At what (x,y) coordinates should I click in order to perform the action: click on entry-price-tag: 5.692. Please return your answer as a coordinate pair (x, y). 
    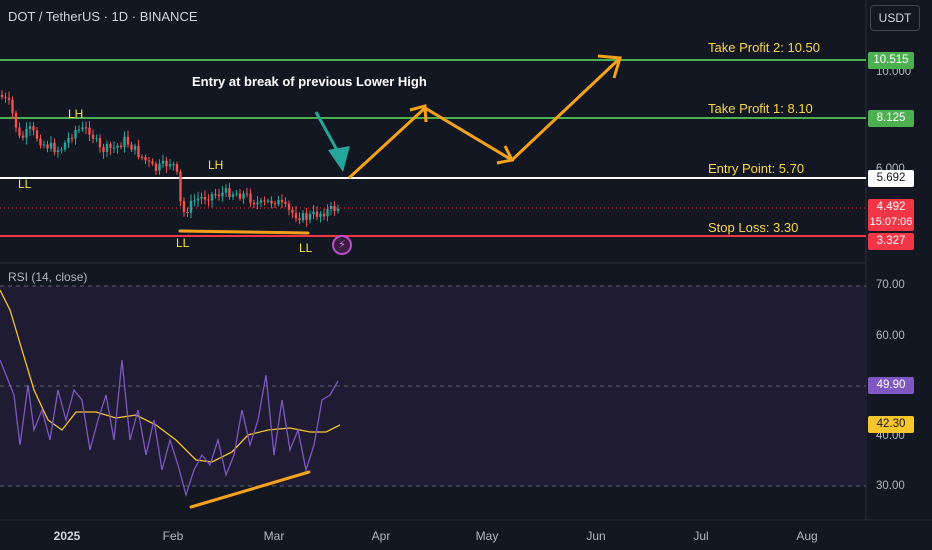
    Looking at the image, I should click on (891, 178).